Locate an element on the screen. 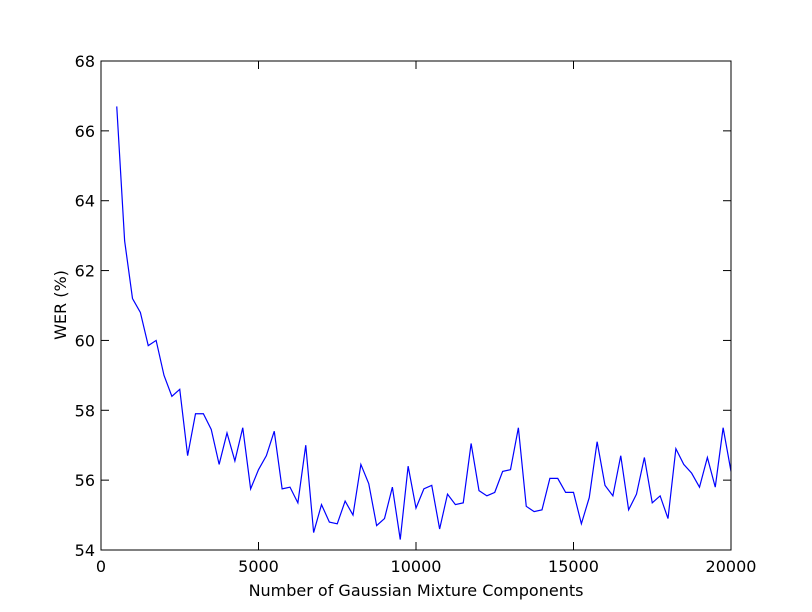 This screenshot has width=812, height=612. x-axis-label: Number of Gaussian Mixture Components is located at coordinates (416, 590).